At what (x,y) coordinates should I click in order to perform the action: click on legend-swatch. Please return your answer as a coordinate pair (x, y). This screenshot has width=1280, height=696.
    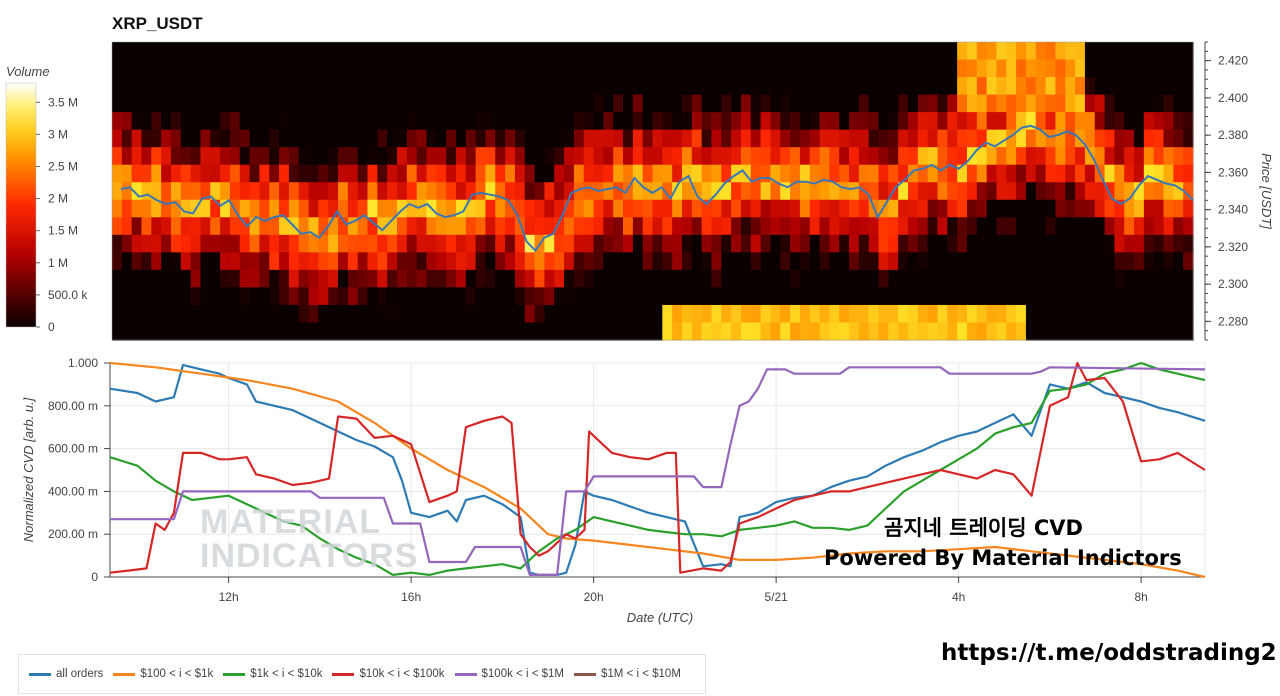
    Looking at the image, I should click on (40, 674).